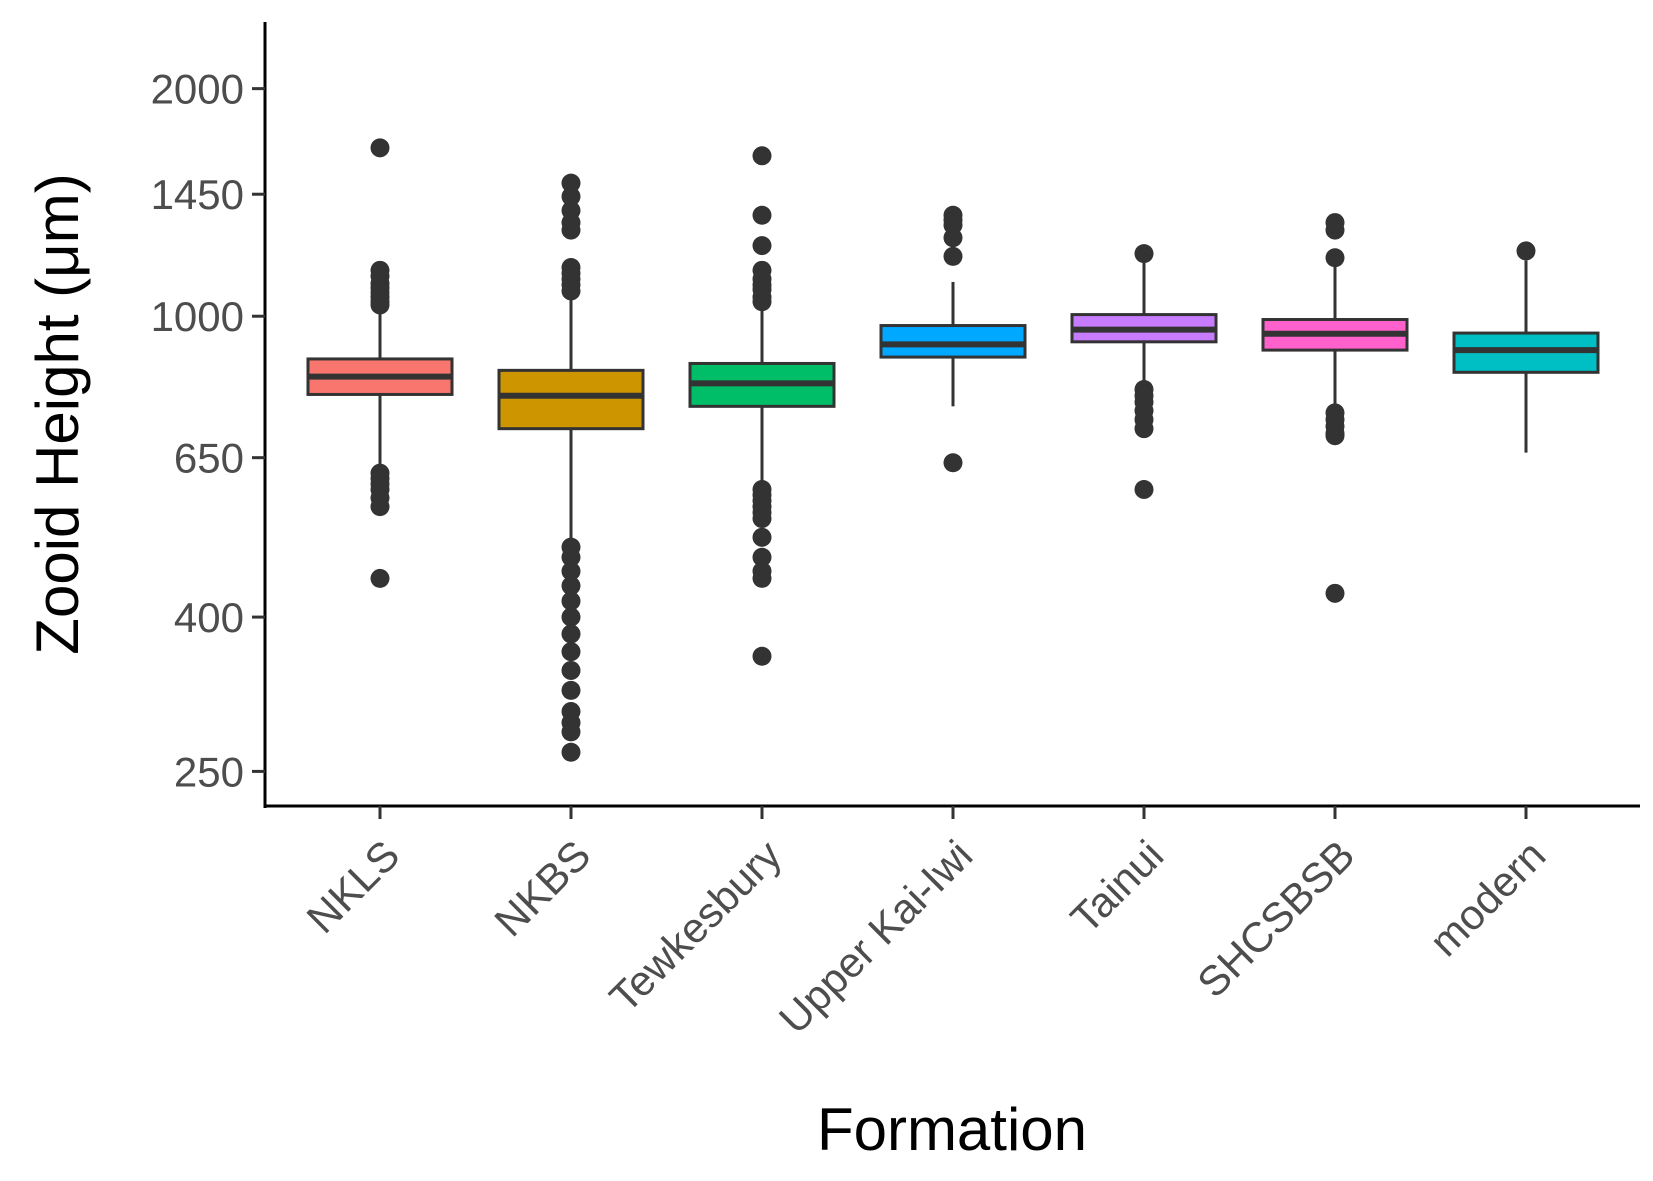  What do you see at coordinates (57, 413) in the screenshot?
I see `y-axis-title: Zooid Height (μm)` at bounding box center [57, 413].